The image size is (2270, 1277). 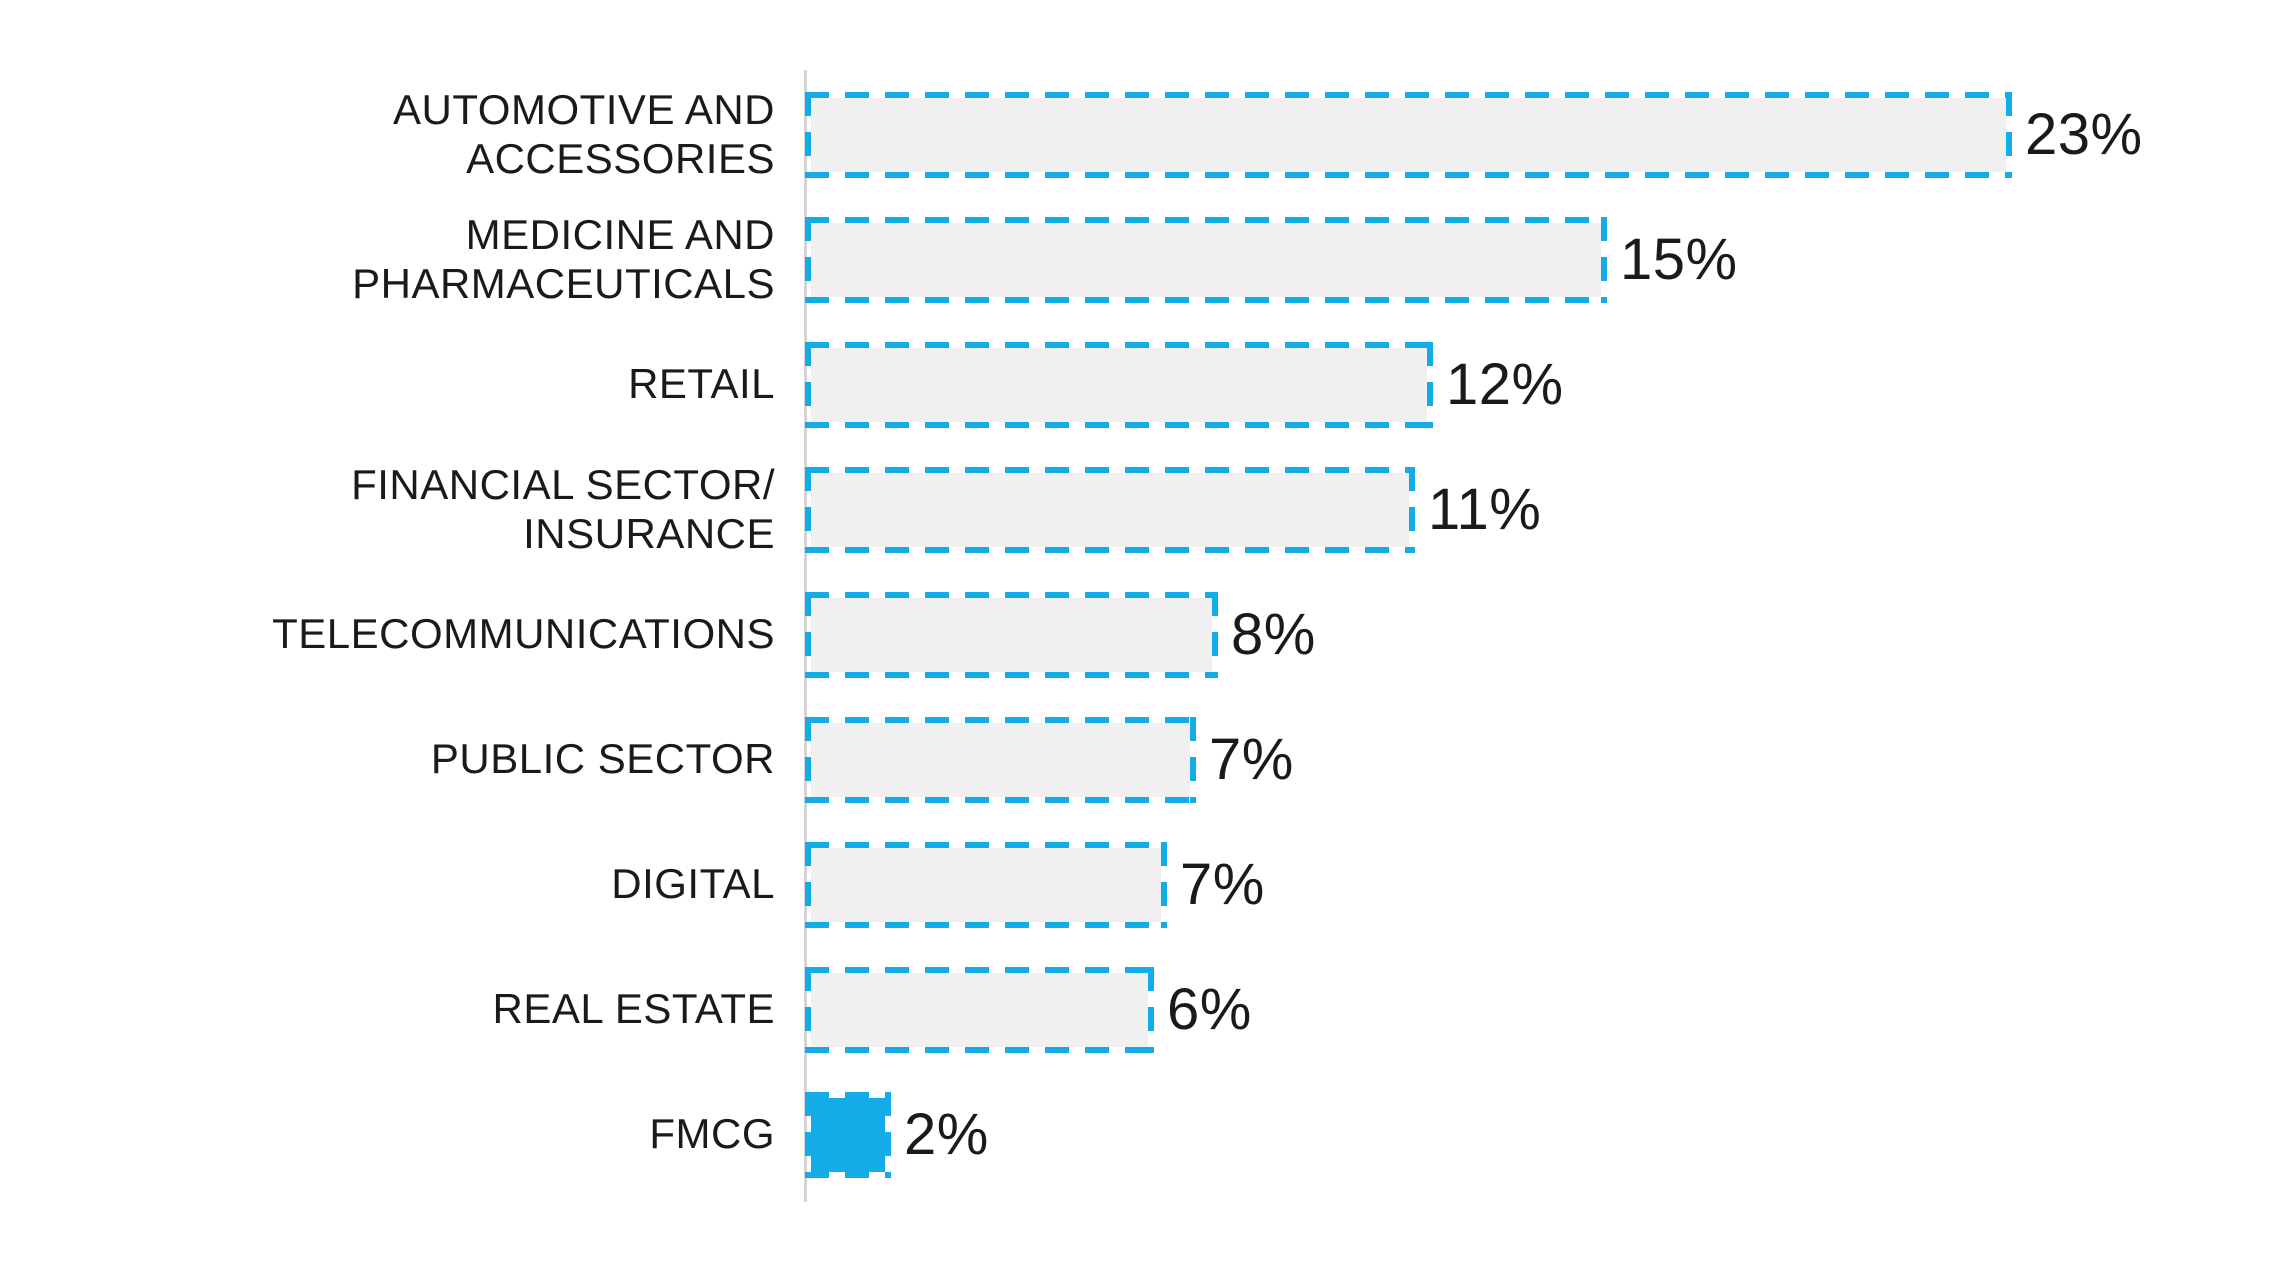 What do you see at coordinates (563, 508) in the screenshot?
I see `category-label-financial-insurance: FINANCIAL SECTOR/ INSURANCE` at bounding box center [563, 508].